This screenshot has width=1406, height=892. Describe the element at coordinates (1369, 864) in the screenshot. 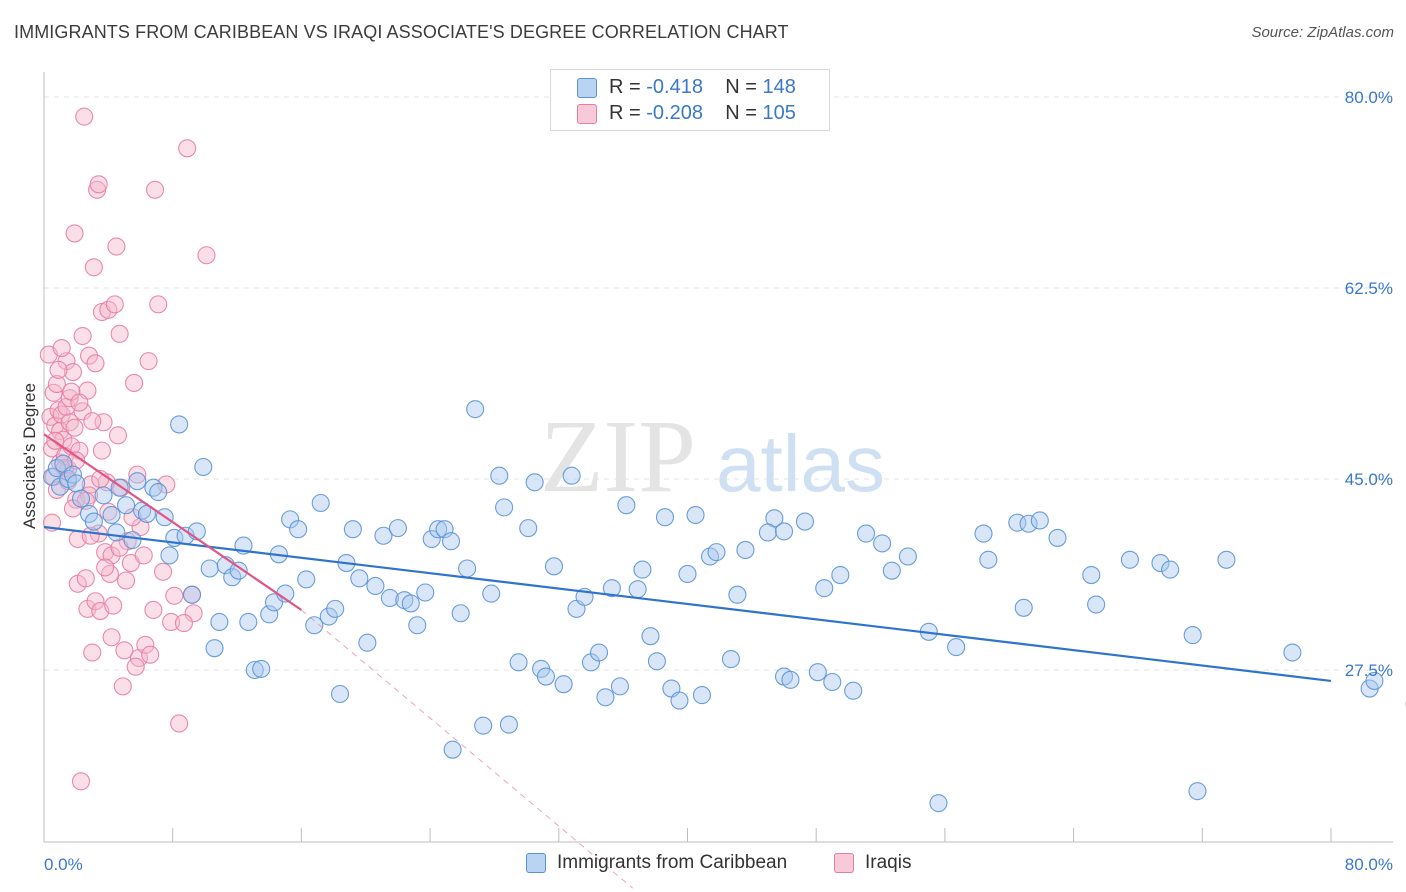

I see `x-tick-label-1: 80.0%` at that location.